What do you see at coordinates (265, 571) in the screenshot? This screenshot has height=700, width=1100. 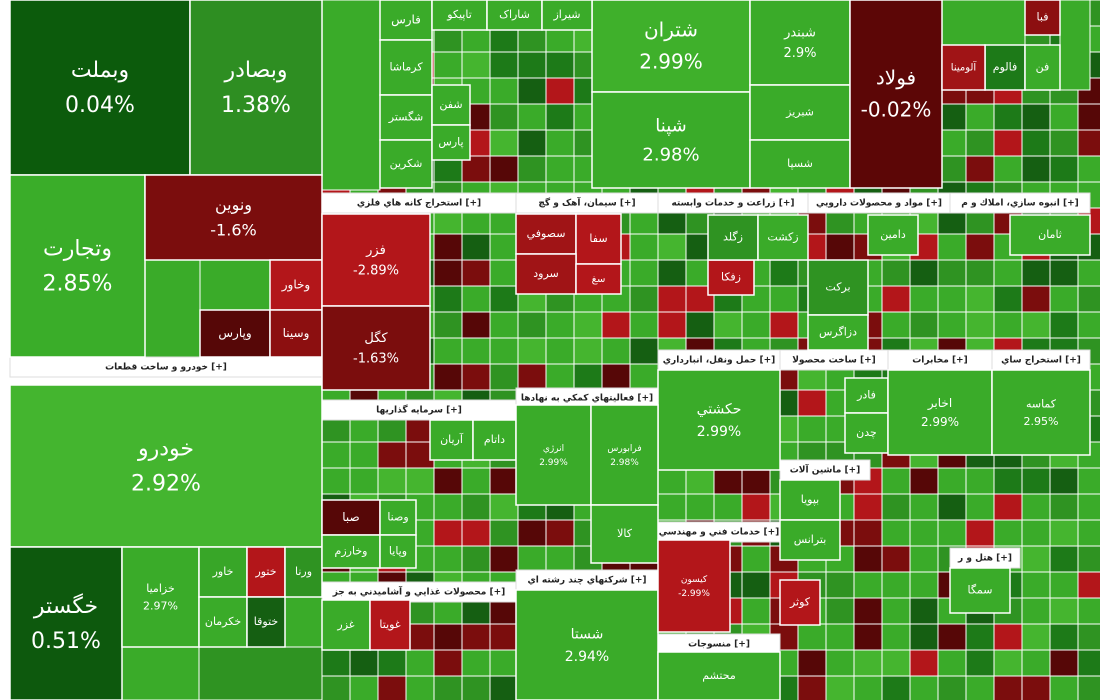 I see `tile-label: ختور` at bounding box center [265, 571].